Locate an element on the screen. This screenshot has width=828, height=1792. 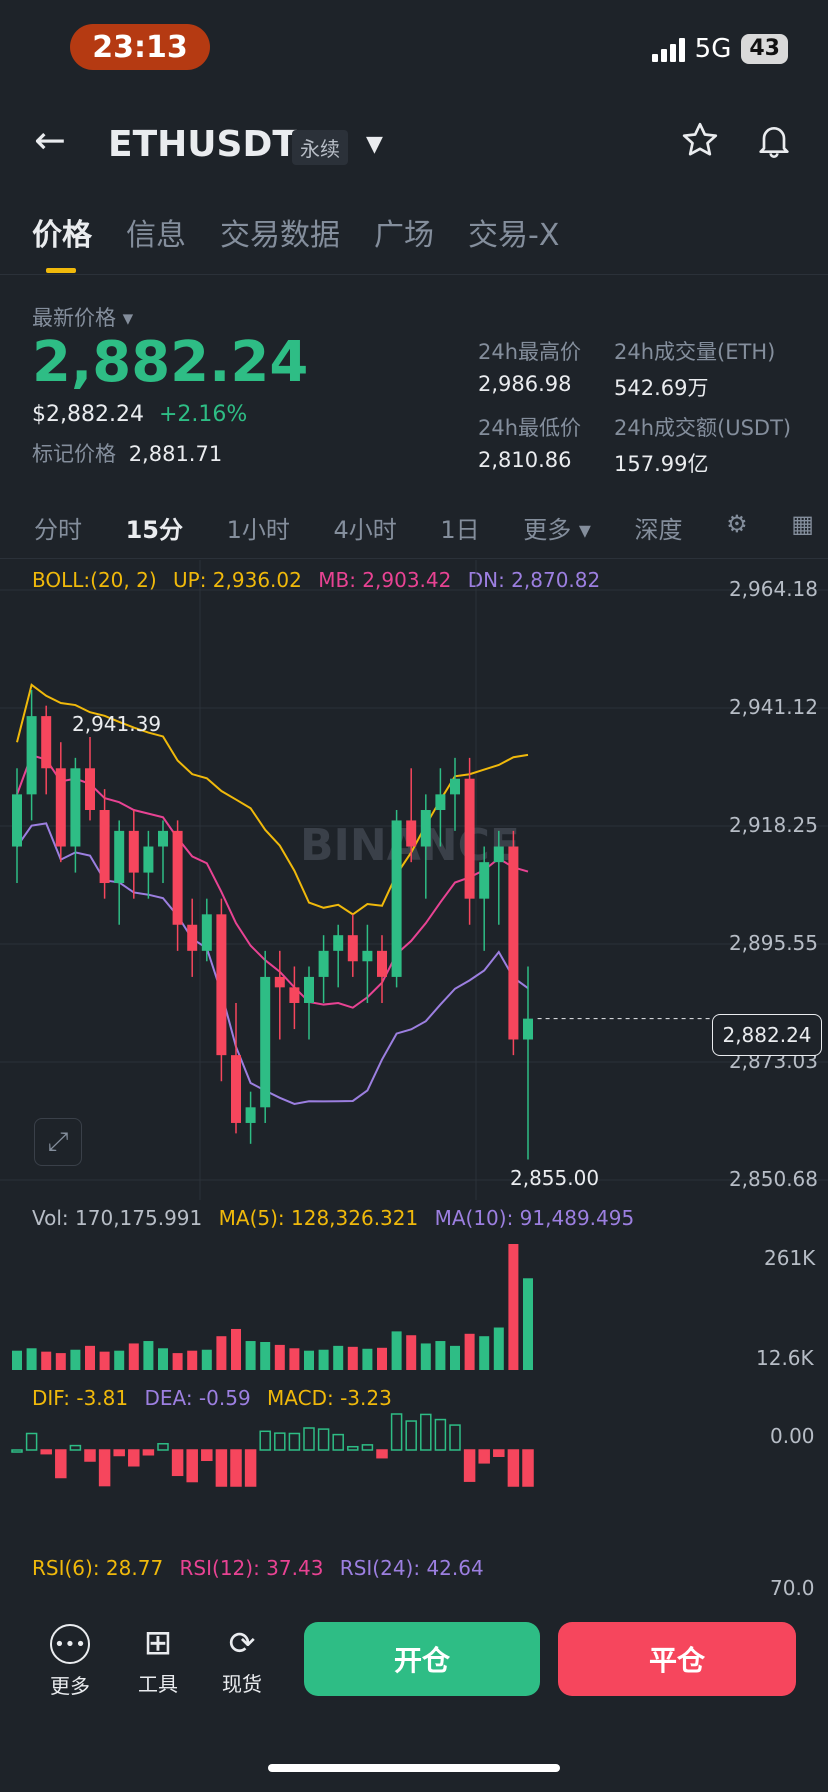
high-marker: 2,941.39 is located at coordinates (117, 724).